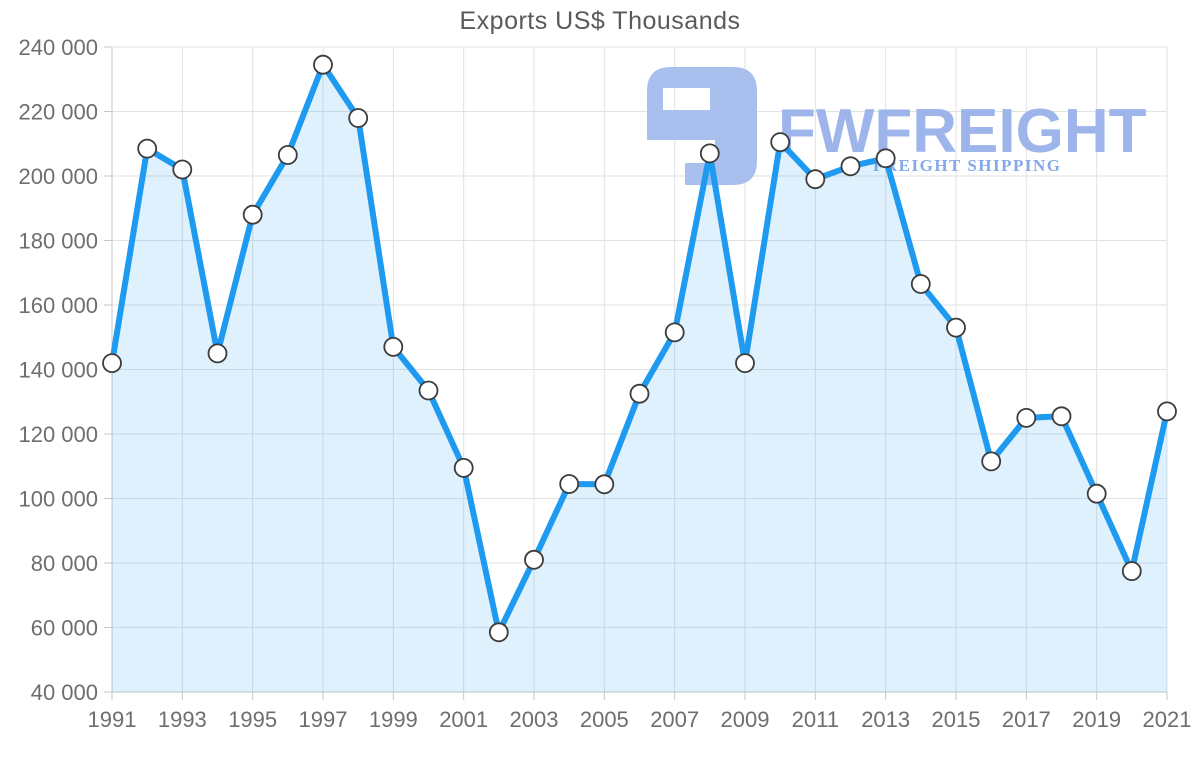 The image size is (1200, 763). Describe the element at coordinates (182, 719) in the screenshot. I see `x-axis-label: 1993` at that location.